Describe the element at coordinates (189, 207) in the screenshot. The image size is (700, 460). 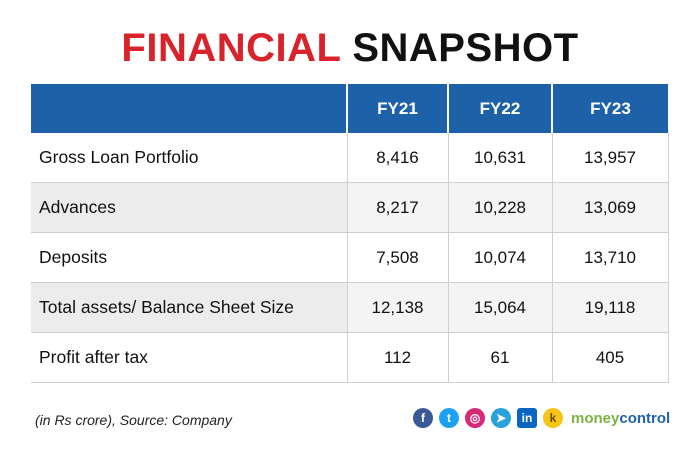
I see `row-label: Advances` at that location.